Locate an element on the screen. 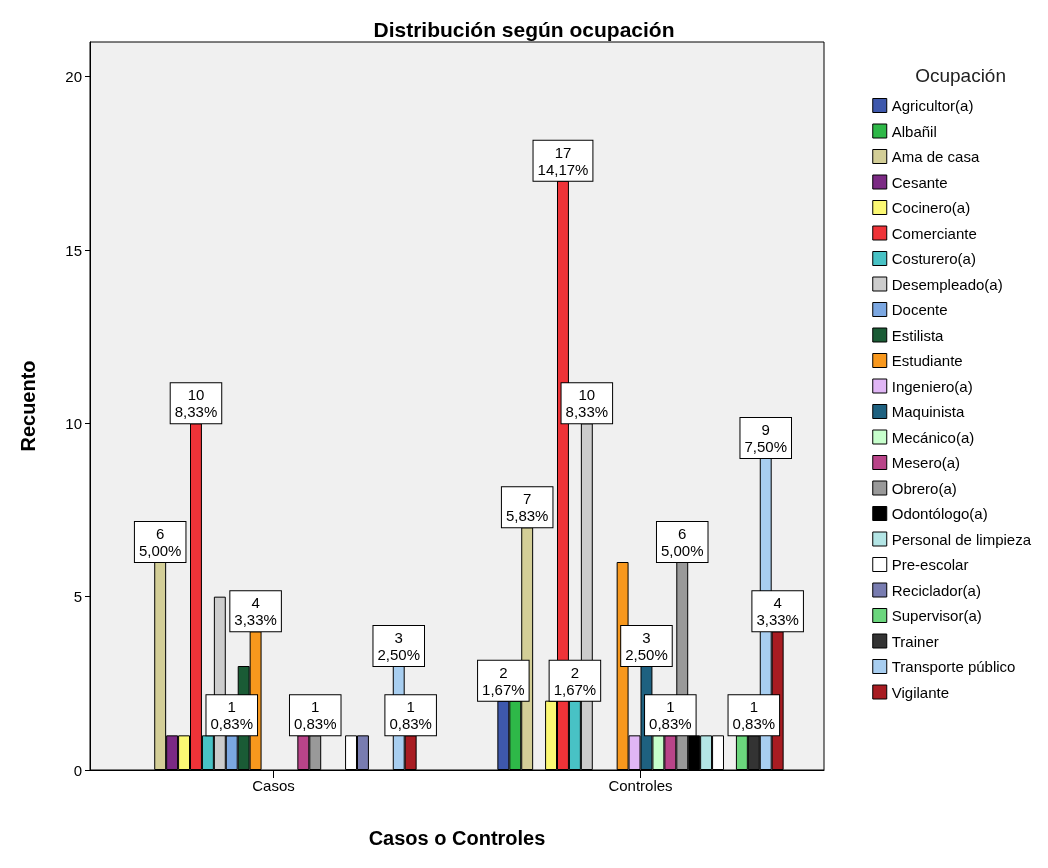  chart-title: Distribución según ocupación is located at coordinates (524, 29).